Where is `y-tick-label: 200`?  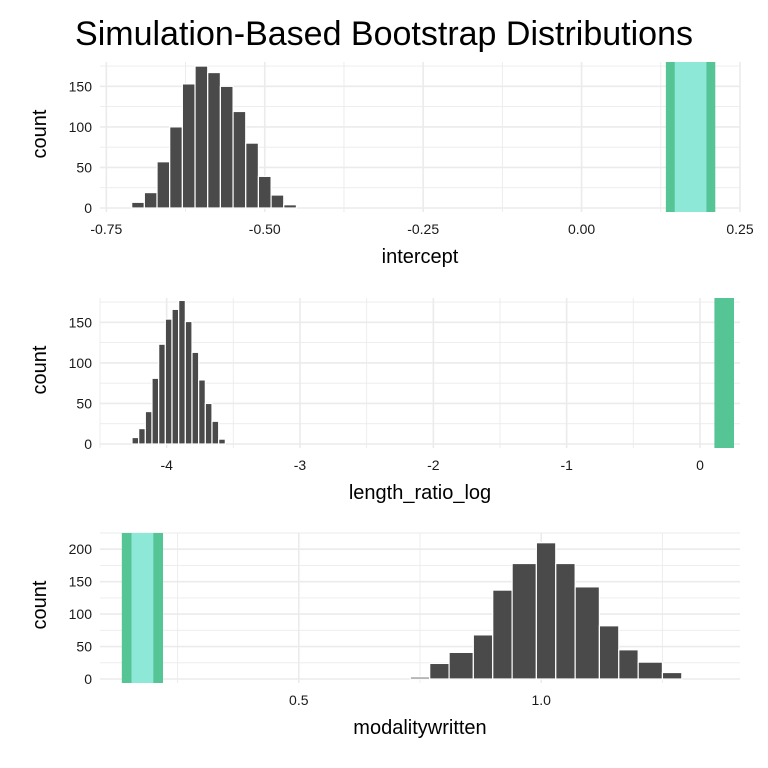
y-tick-label: 200 is located at coordinates (81, 549).